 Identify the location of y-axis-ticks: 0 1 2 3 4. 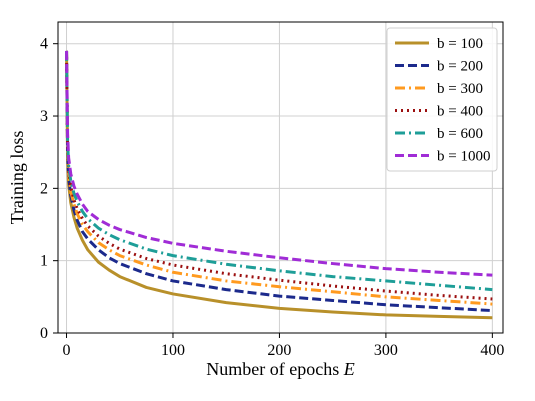
(49, 189).